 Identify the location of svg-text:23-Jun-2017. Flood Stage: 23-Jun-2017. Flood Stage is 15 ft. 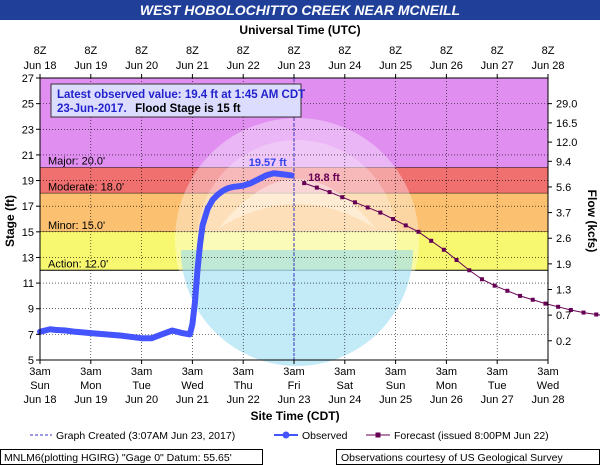
(149, 107).